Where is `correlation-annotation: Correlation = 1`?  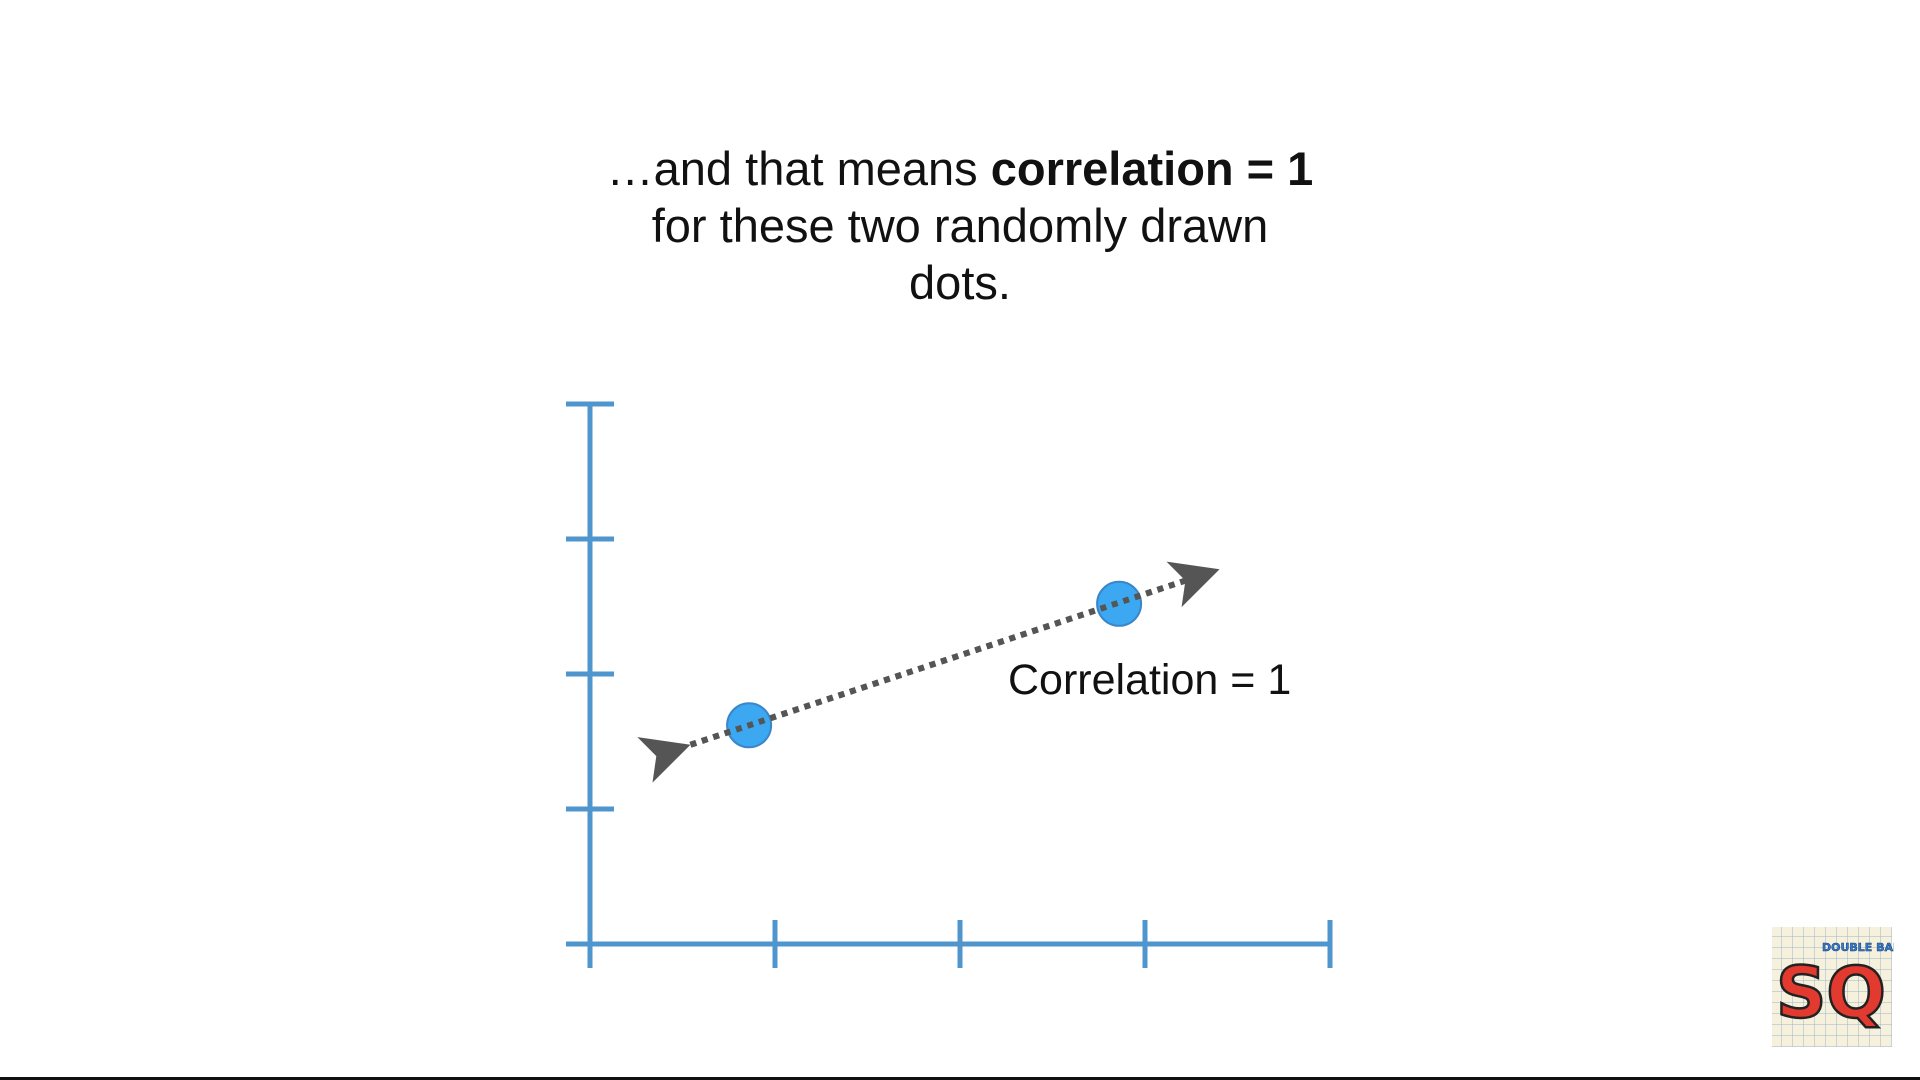 correlation-annotation: Correlation = 1 is located at coordinates (1149, 680).